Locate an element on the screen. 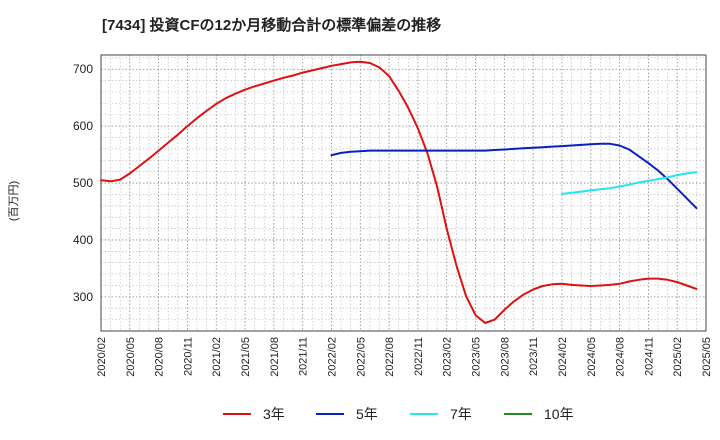 The width and height of the screenshot is (720, 440). x-tick-label: 2021/08 is located at coordinates (275, 357).